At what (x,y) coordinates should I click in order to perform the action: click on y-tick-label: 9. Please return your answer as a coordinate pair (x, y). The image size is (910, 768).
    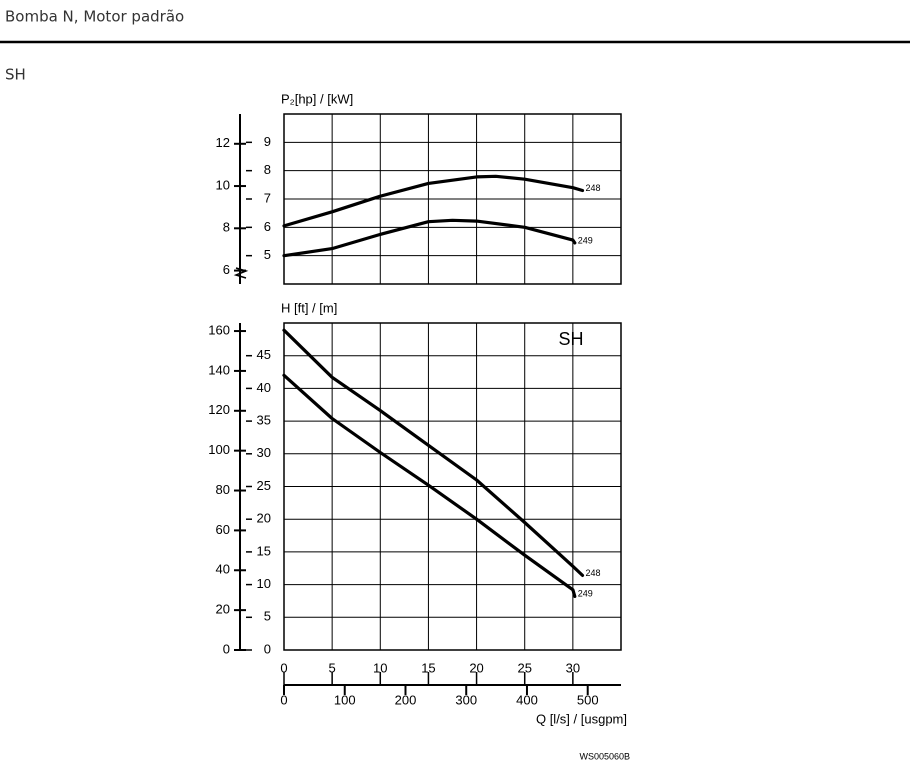
    Looking at the image, I should click on (267, 141).